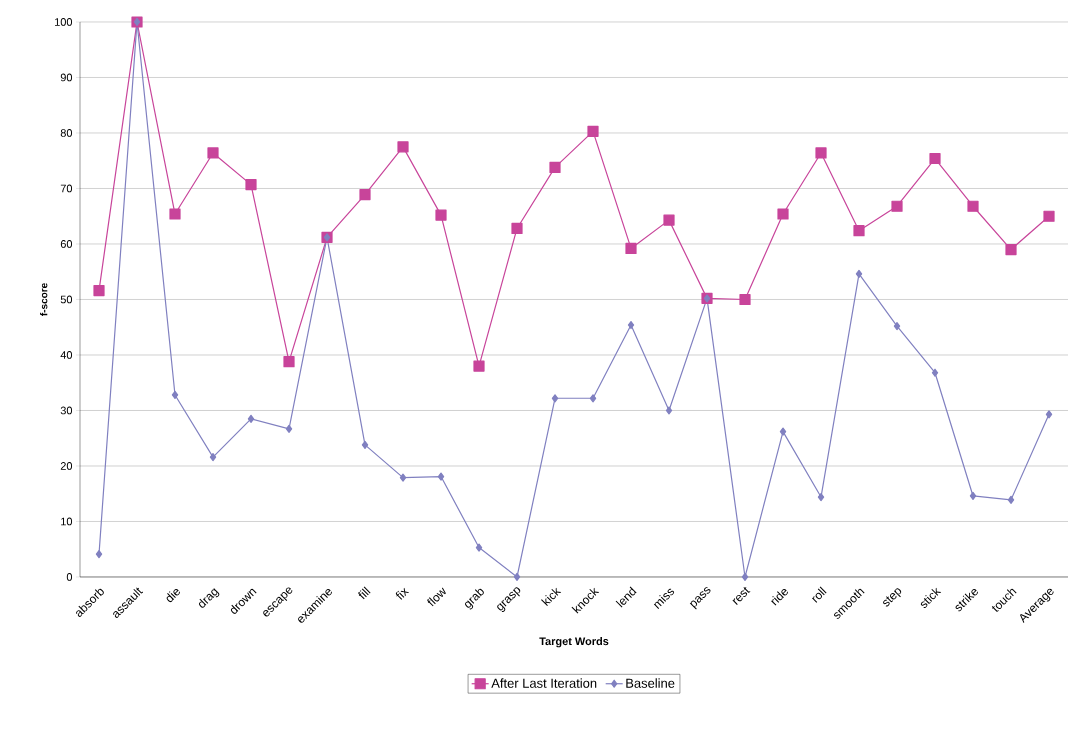 The width and height of the screenshot is (1072, 734). Describe the element at coordinates (574, 642) in the screenshot. I see `x-axis-title: Target Words` at that location.